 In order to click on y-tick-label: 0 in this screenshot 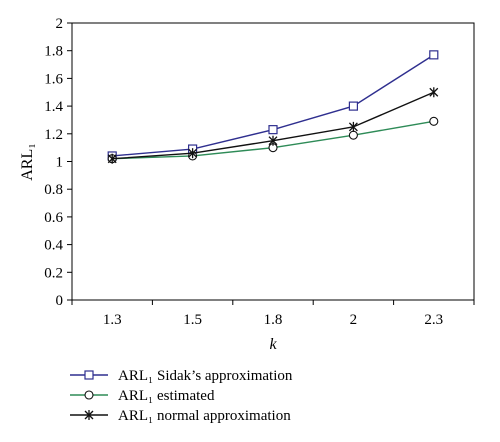, I will do `click(60, 301)`.